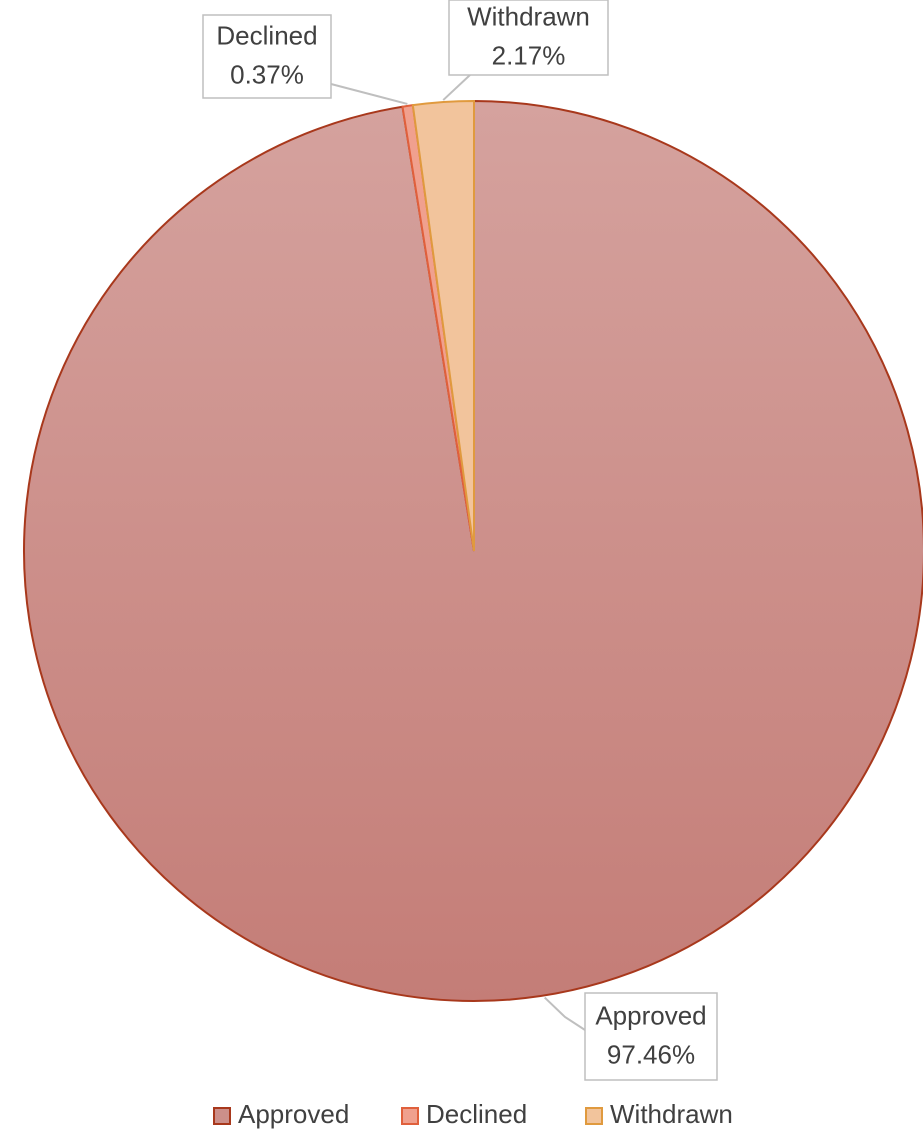  Describe the element at coordinates (651, 1054) in the screenshot. I see `data-label-value: 97.46%` at that location.